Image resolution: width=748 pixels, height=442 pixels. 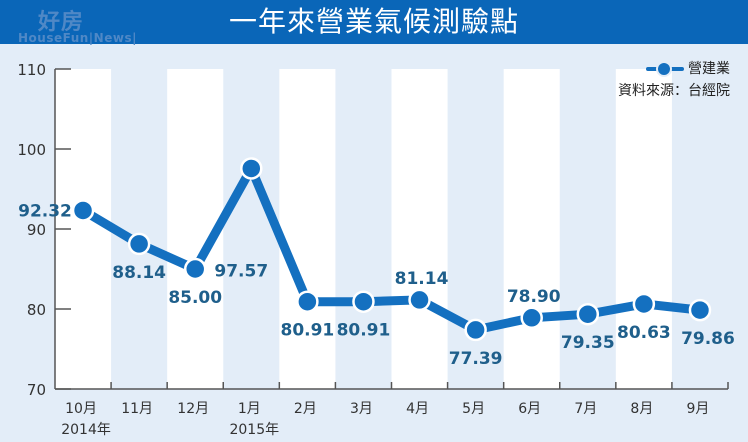 I want to click on data-value-label: 77.39, so click(x=476, y=359).